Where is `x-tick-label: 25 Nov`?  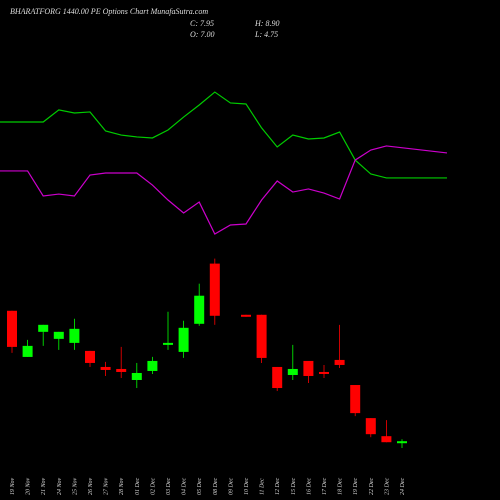
x-tick-label: 25 Nov is located at coordinates (75, 486).